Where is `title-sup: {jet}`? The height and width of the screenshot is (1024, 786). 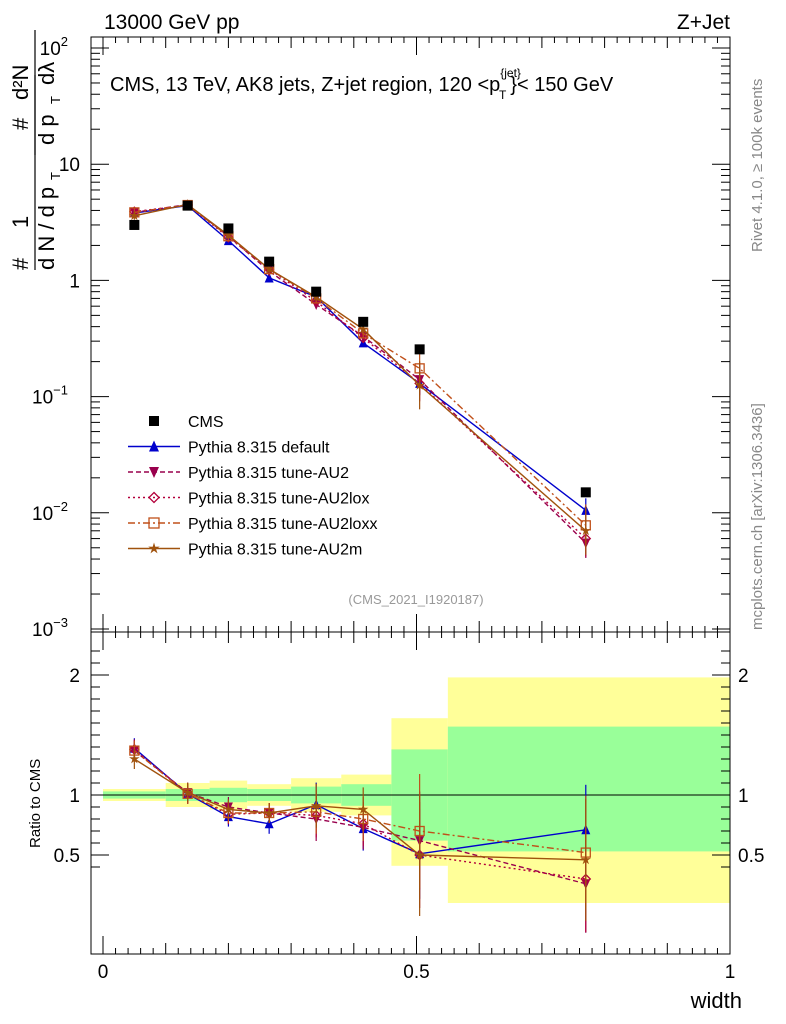 title-sup: {jet} is located at coordinates (510, 73).